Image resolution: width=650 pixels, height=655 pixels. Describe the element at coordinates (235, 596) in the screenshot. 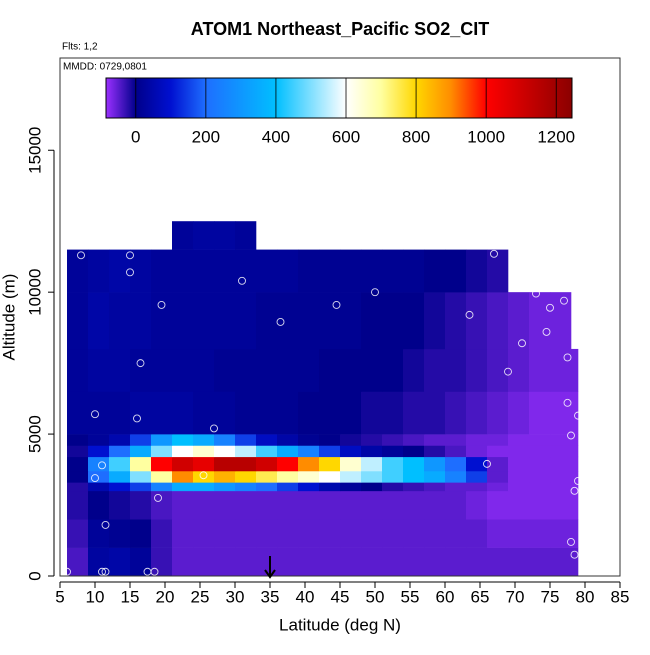

I see `x-tick-label: 30` at that location.